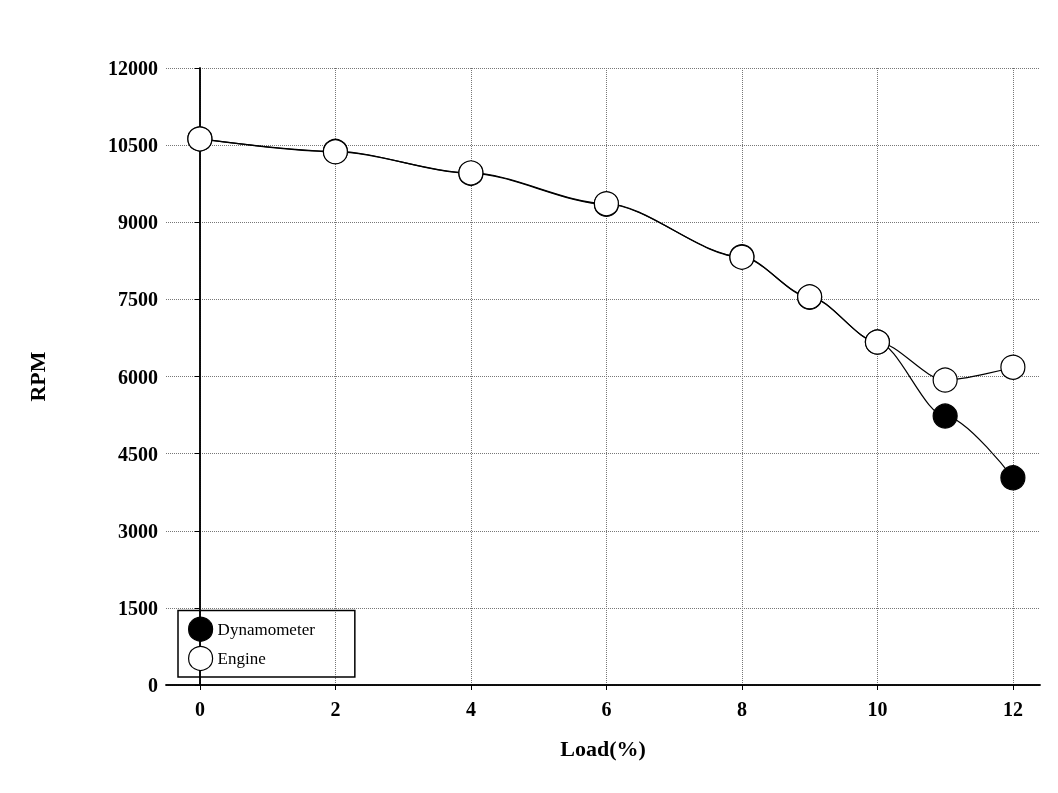  What do you see at coordinates (470, 709) in the screenshot?
I see `x-tick-label: 4` at bounding box center [470, 709].